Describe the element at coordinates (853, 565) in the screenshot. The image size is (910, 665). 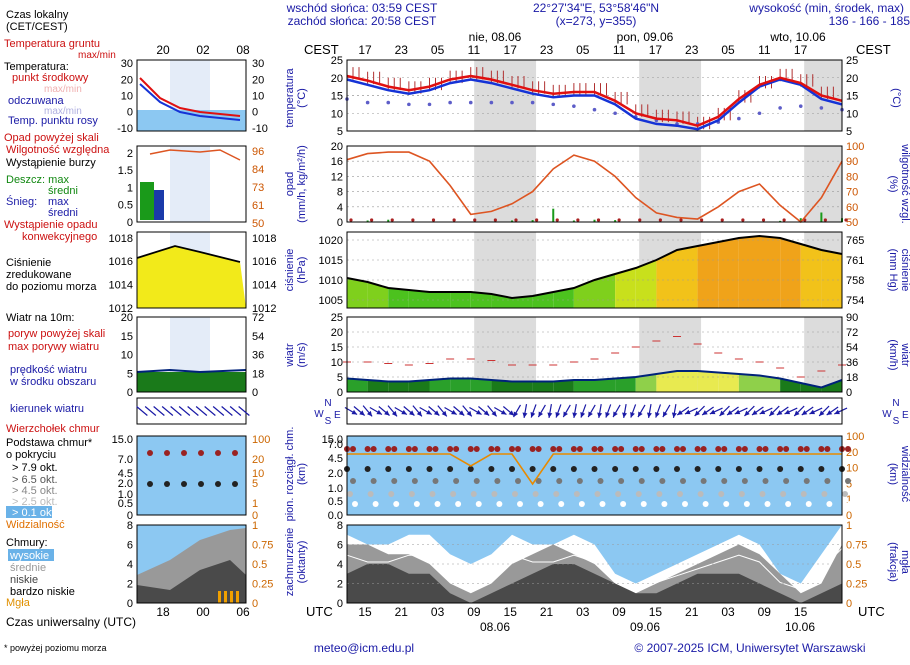
I see `fog-tick: 0.5` at that location.